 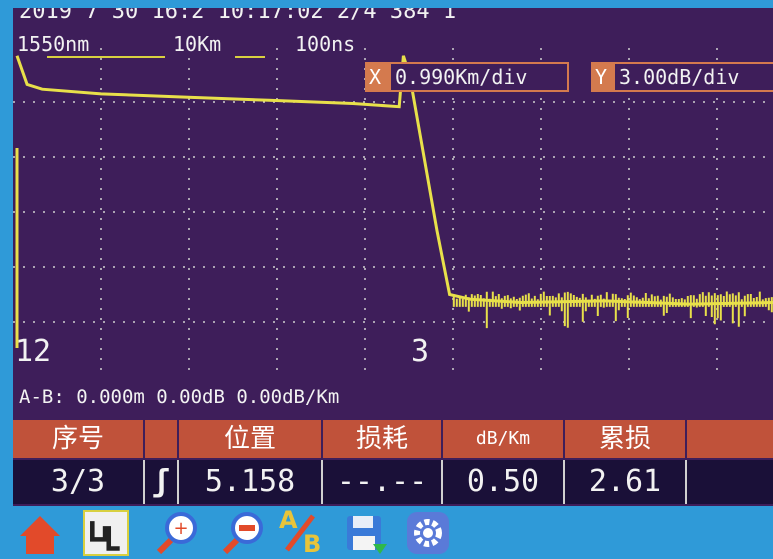 I want to click on wavelength-label: 1550nm, so click(x=53, y=44).